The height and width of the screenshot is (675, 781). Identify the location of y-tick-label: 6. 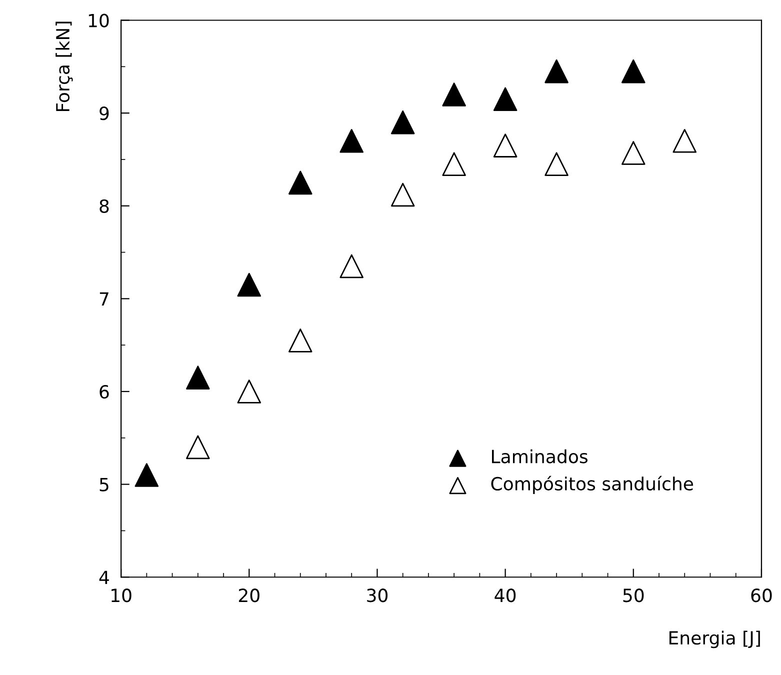
(104, 391).